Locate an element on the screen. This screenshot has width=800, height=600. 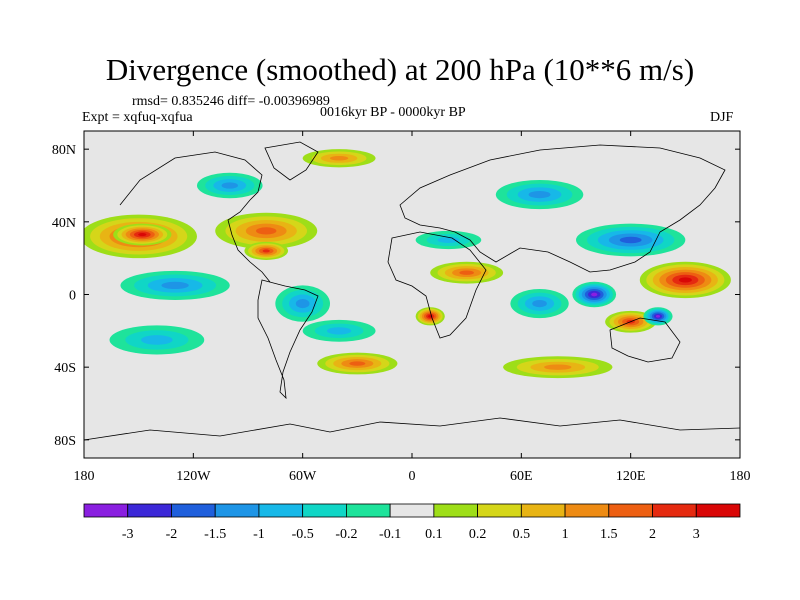
colorbar-label: -0.5 is located at coordinates (303, 534).